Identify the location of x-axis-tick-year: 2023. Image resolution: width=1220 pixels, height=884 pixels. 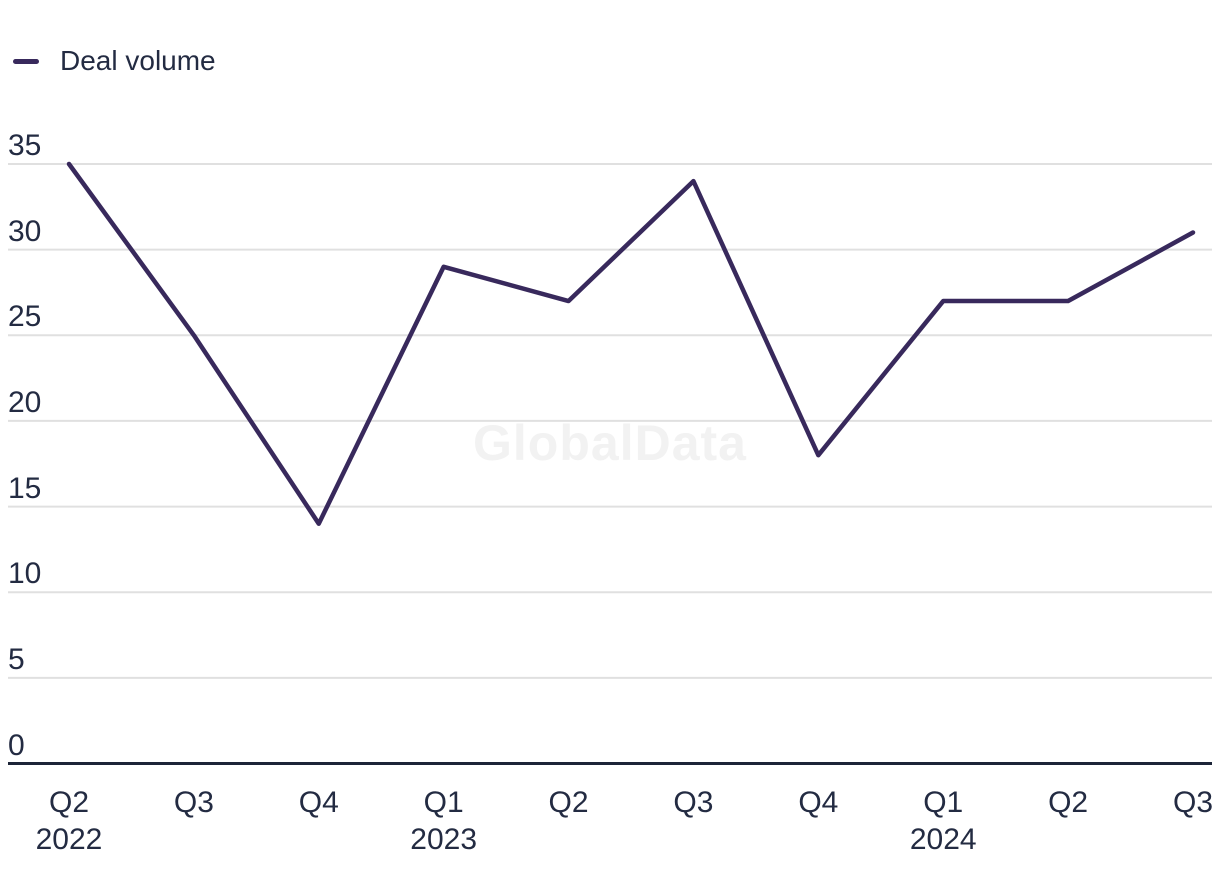
(444, 839).